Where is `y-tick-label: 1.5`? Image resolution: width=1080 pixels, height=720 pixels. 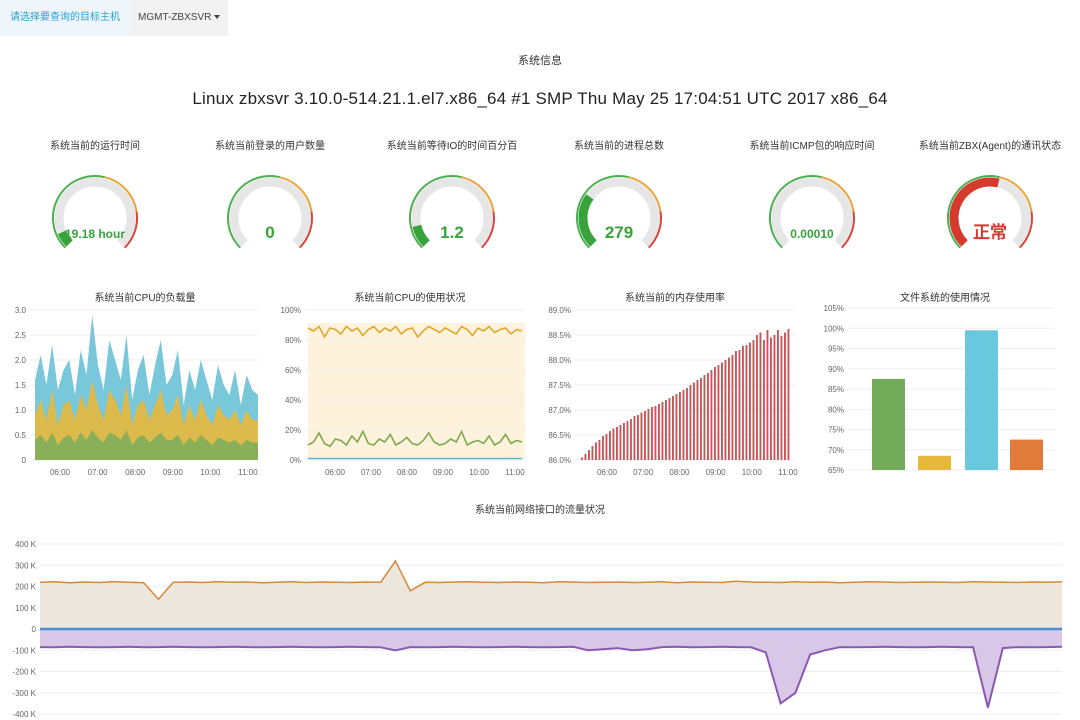
y-tick-label: 1.5 is located at coordinates (21, 385).